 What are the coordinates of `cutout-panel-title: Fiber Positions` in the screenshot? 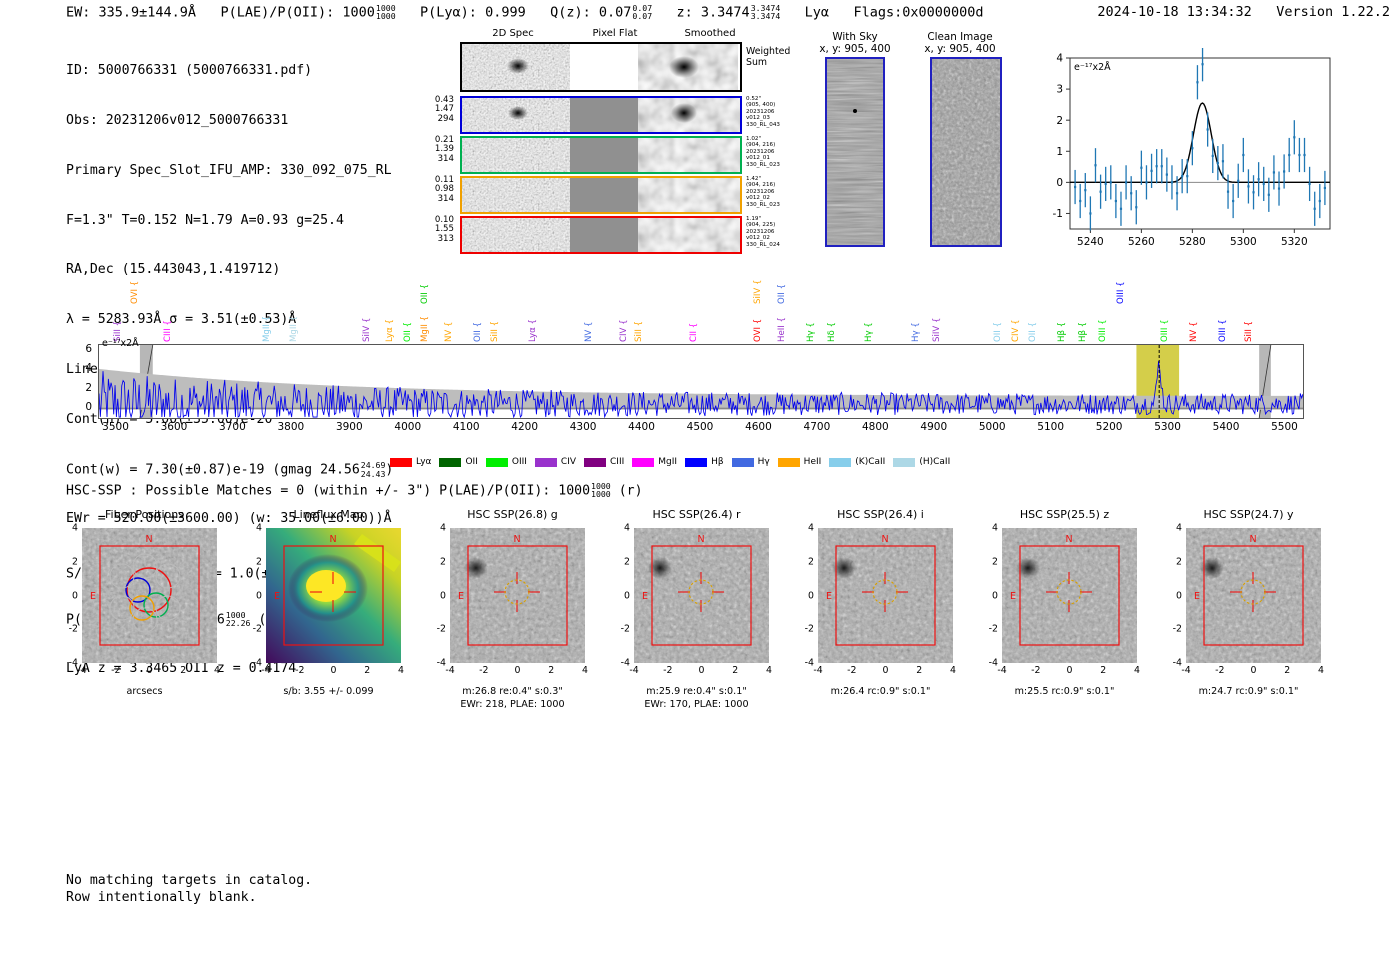 It's located at (144, 514).